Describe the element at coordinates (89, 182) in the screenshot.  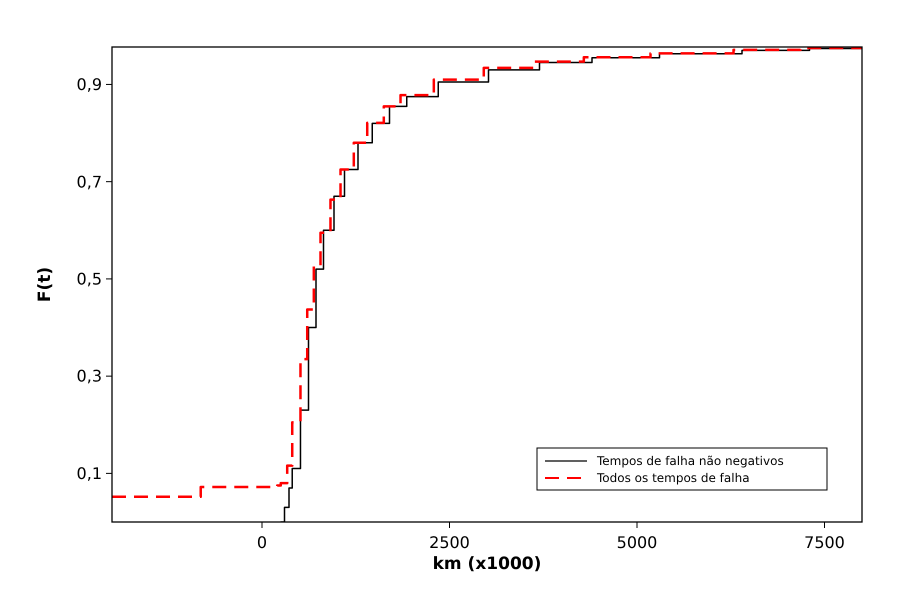
I see `y-tick-label: 0,7` at that location.